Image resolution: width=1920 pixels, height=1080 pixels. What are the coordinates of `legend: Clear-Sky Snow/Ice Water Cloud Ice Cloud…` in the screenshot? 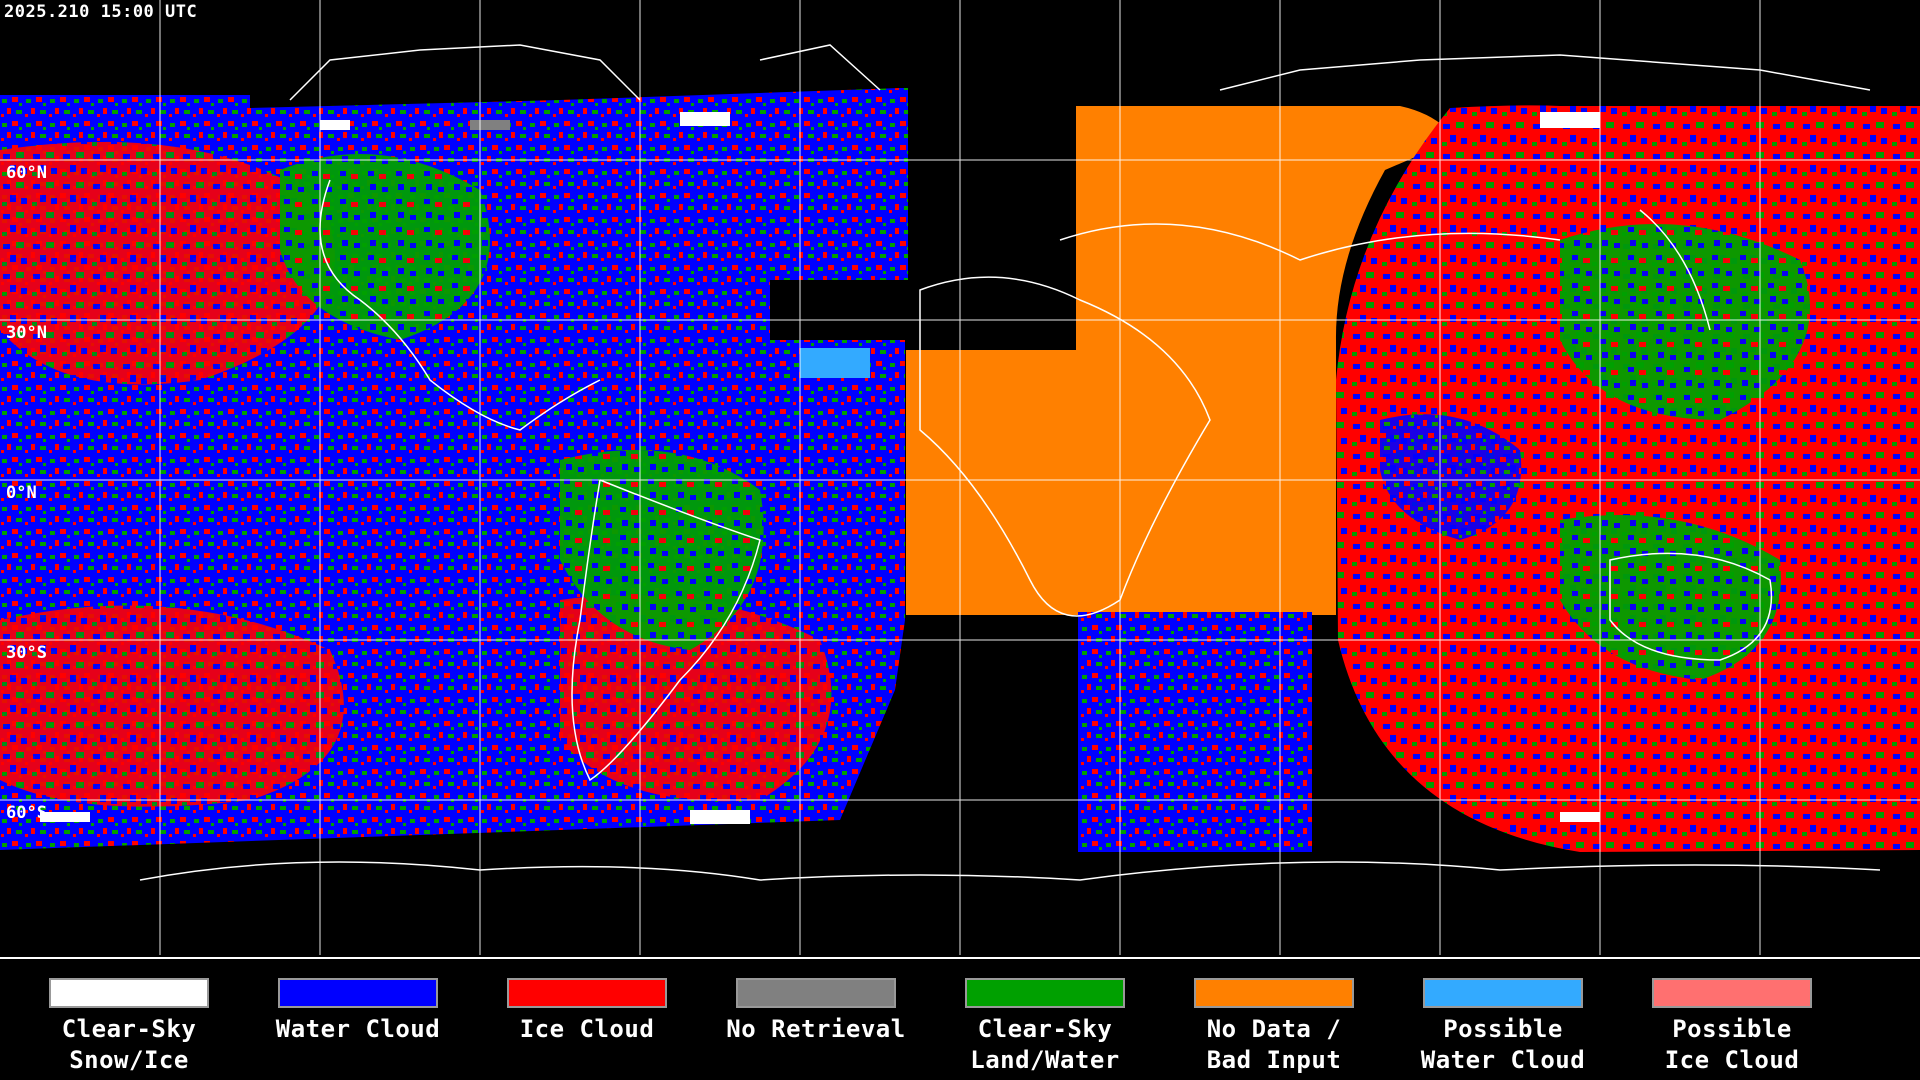 It's located at (960, 1020).